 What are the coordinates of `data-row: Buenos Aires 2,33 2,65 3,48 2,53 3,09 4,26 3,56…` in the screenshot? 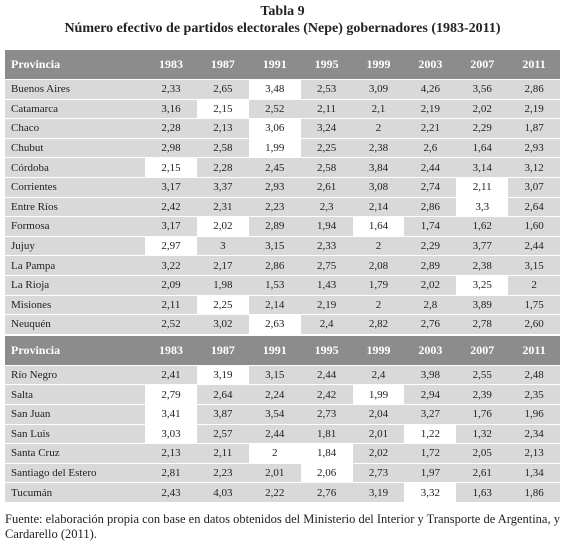 It's located at (282, 89).